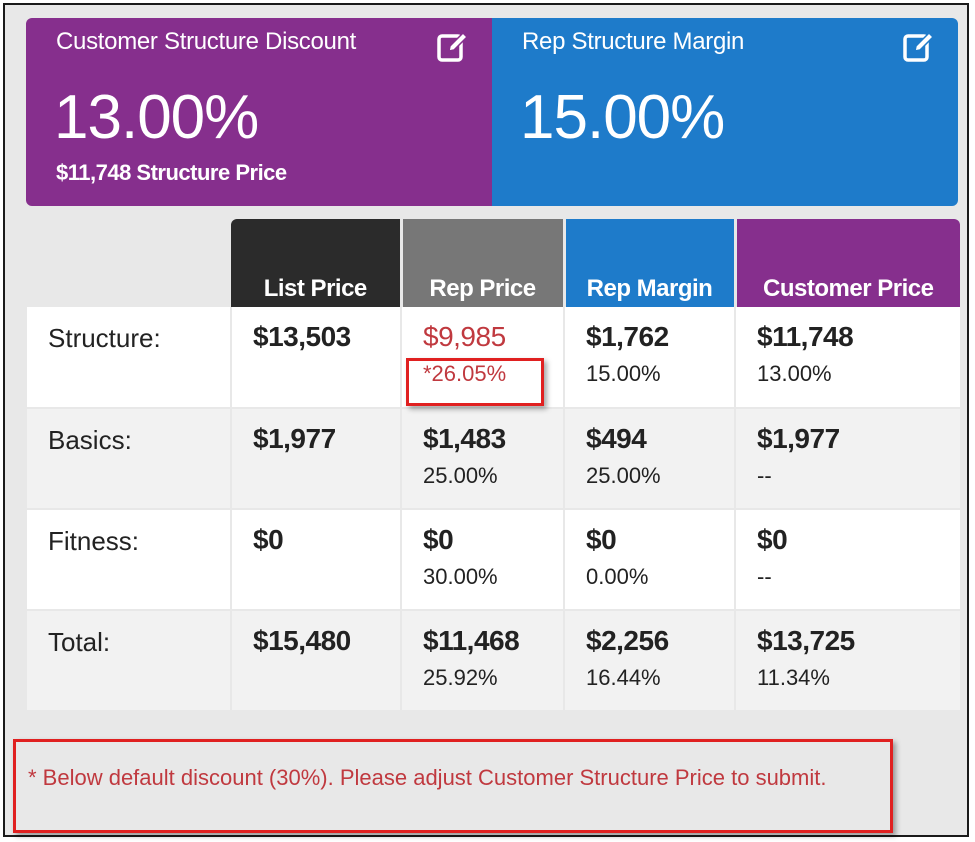 This screenshot has width=975, height=842. I want to click on rep-margin-amount: $2,256, so click(627, 640).